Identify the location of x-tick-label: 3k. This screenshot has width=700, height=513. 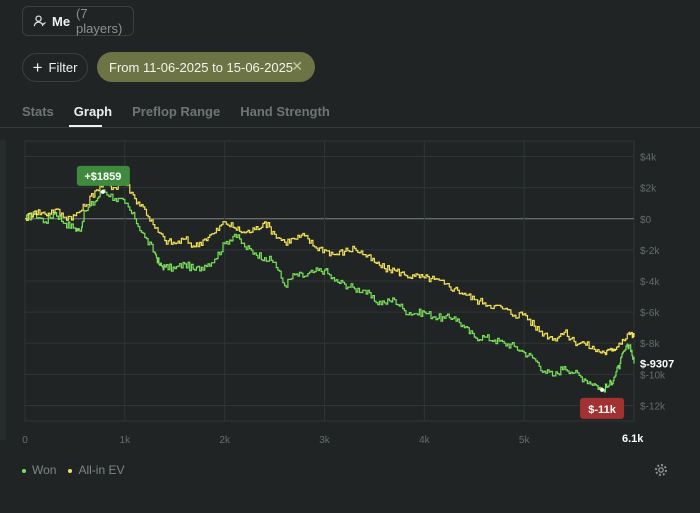
(325, 440).